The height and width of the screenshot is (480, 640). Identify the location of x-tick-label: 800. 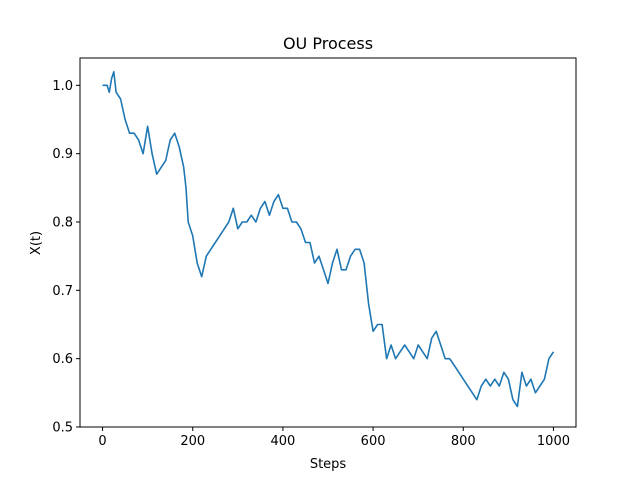
(463, 441).